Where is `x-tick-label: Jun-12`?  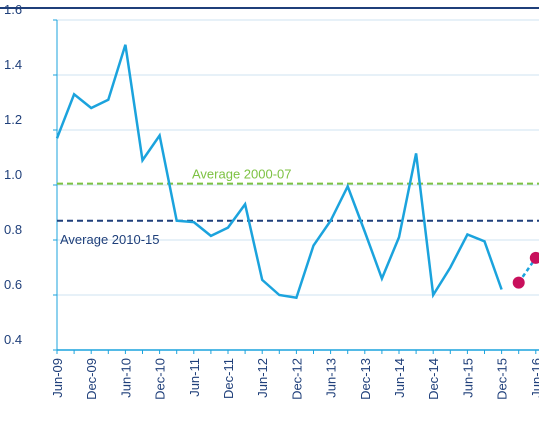
x-tick-label: Jun-12 is located at coordinates (262, 378).